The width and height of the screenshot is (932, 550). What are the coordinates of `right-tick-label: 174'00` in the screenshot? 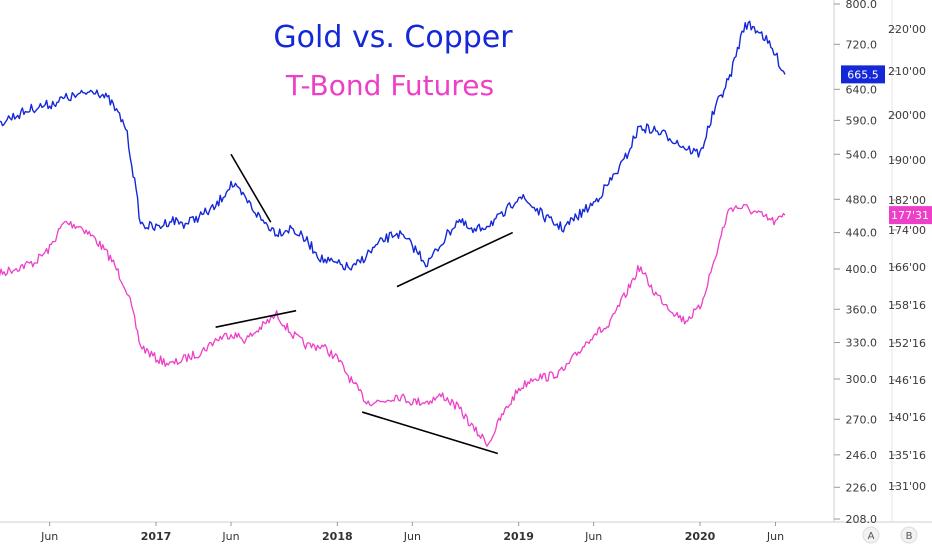 It's located at (907, 230).